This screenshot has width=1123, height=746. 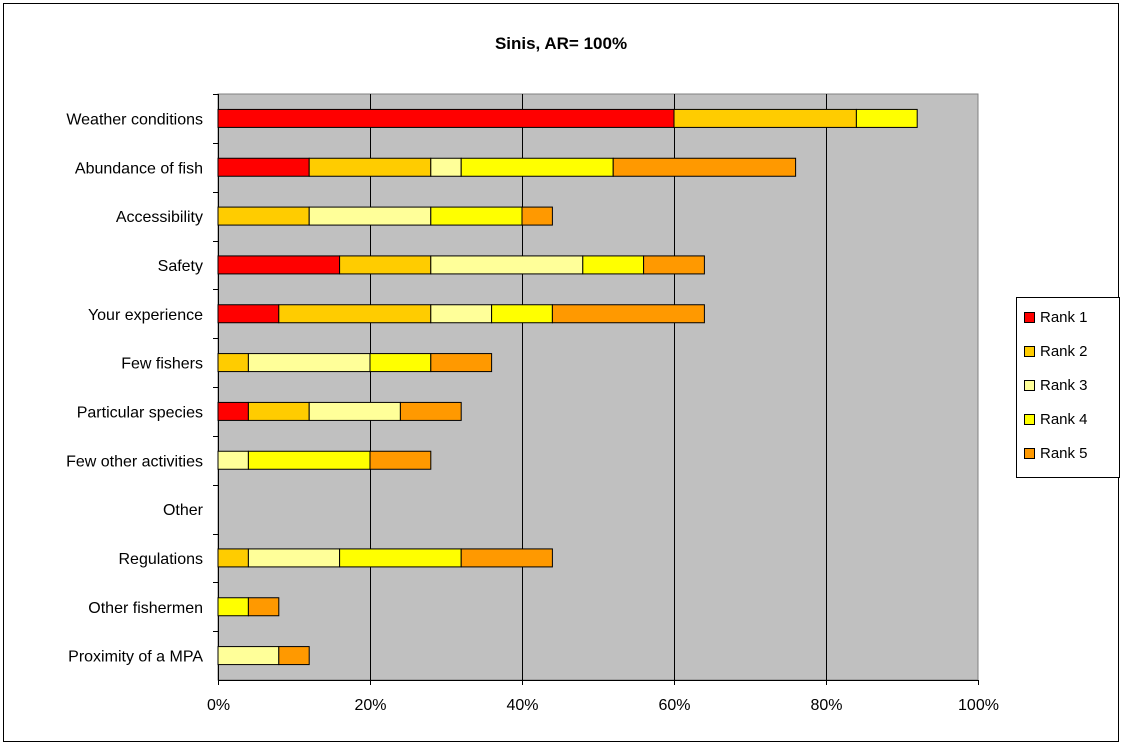 I want to click on category-label: Accessibility, so click(x=159, y=217).